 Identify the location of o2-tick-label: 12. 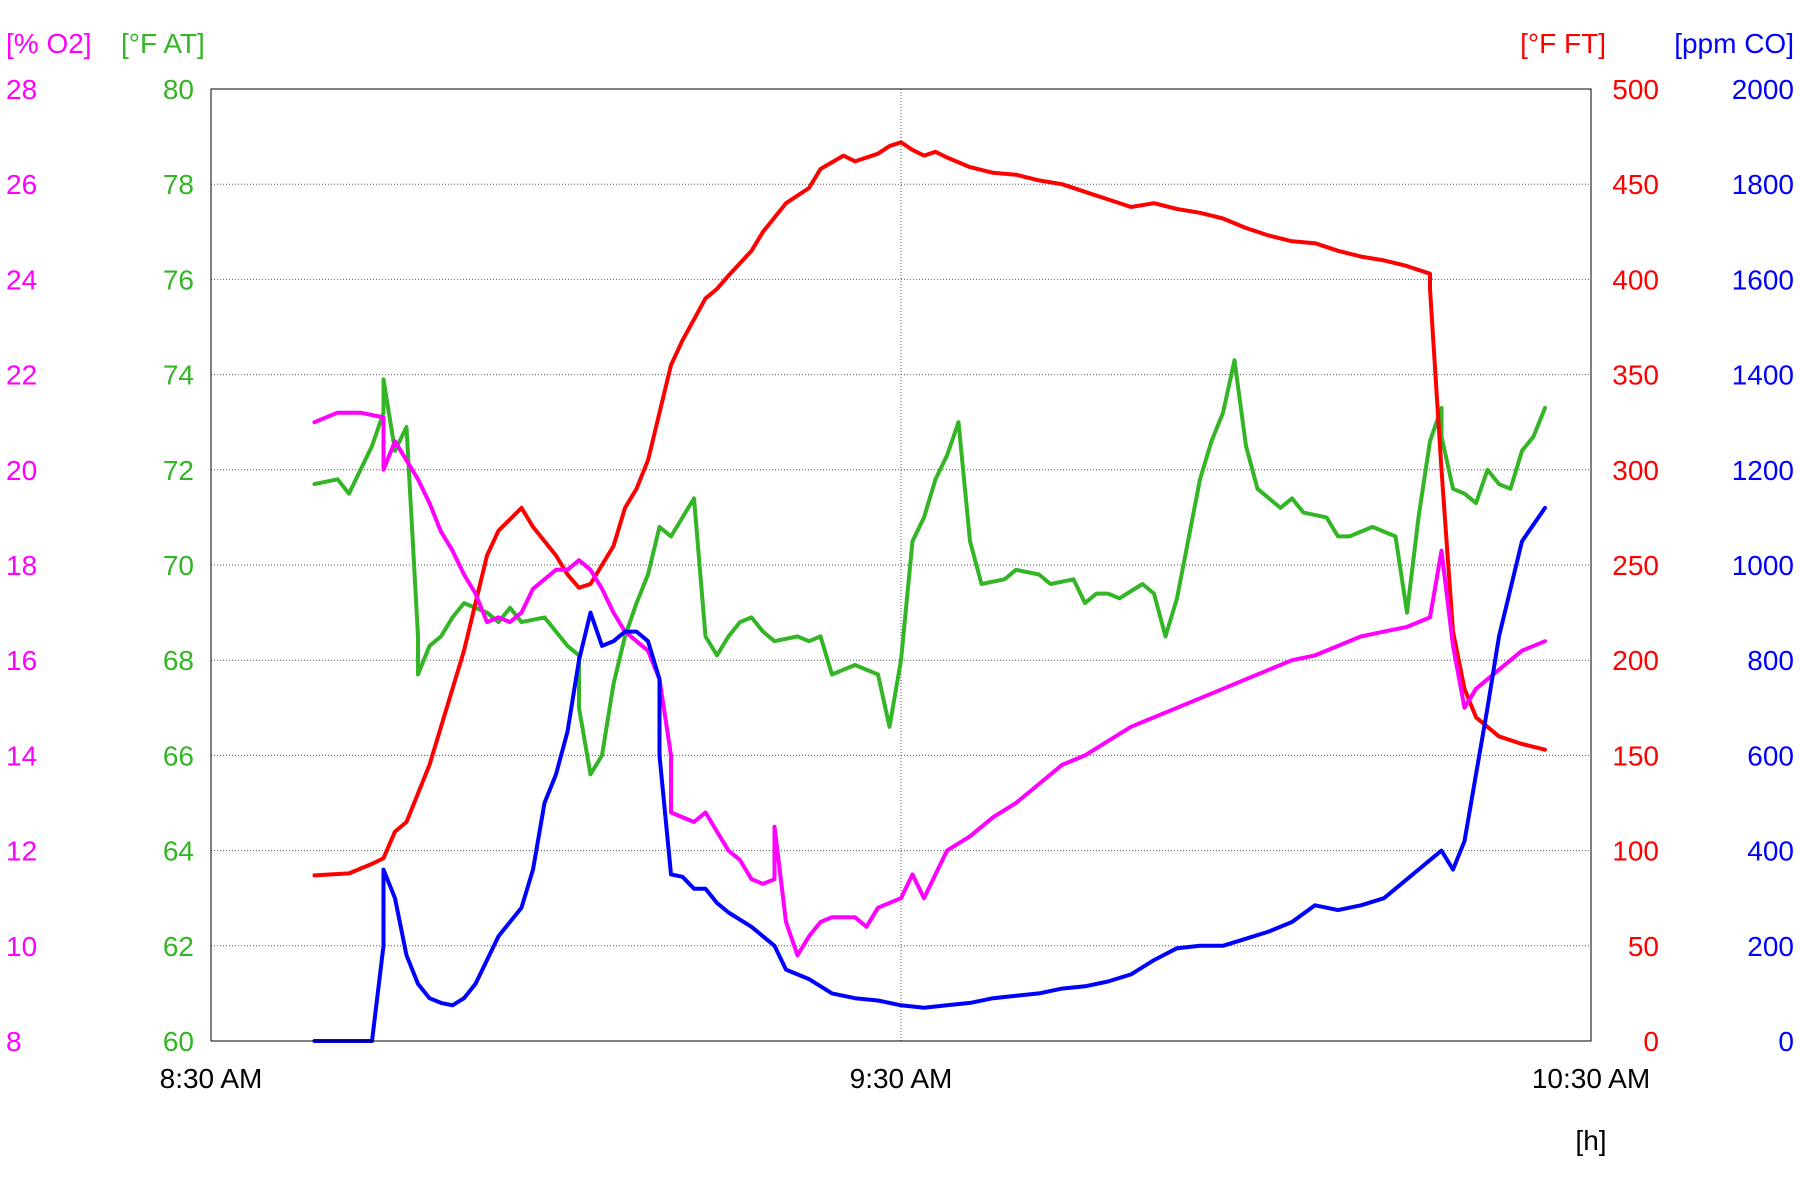
(21, 851).